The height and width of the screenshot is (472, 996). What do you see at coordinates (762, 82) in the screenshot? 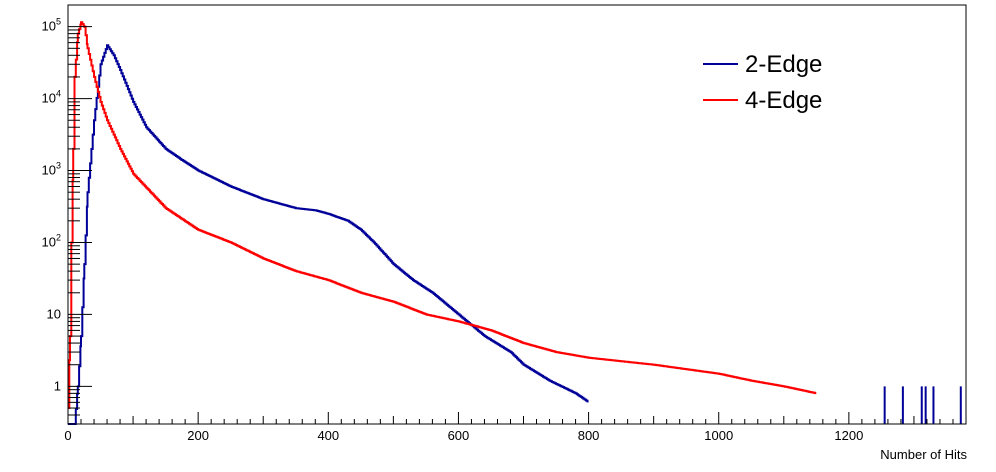
I see `legend: 2-Edge 4-Edge` at bounding box center [762, 82].